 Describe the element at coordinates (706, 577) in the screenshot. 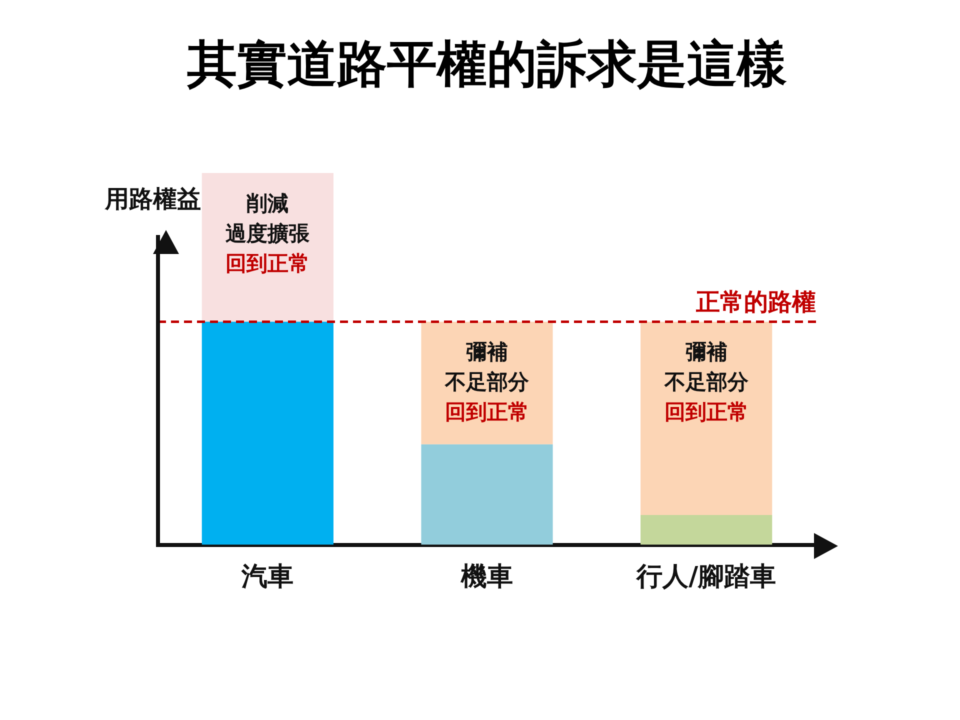

I see `x-tick-label: 行人/腳踏車` at that location.